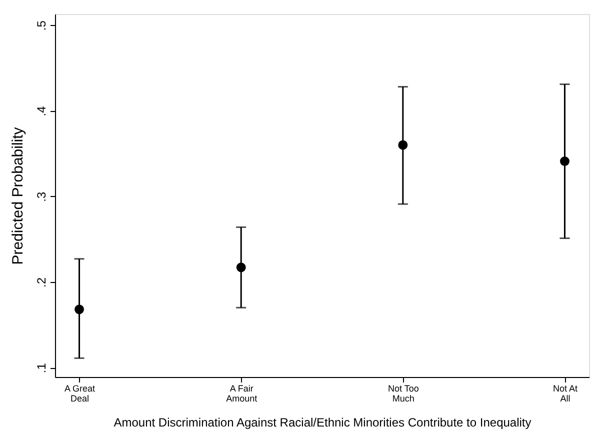 The image size is (599, 438). I want to click on x-tick-label: Not At All, so click(565, 394).